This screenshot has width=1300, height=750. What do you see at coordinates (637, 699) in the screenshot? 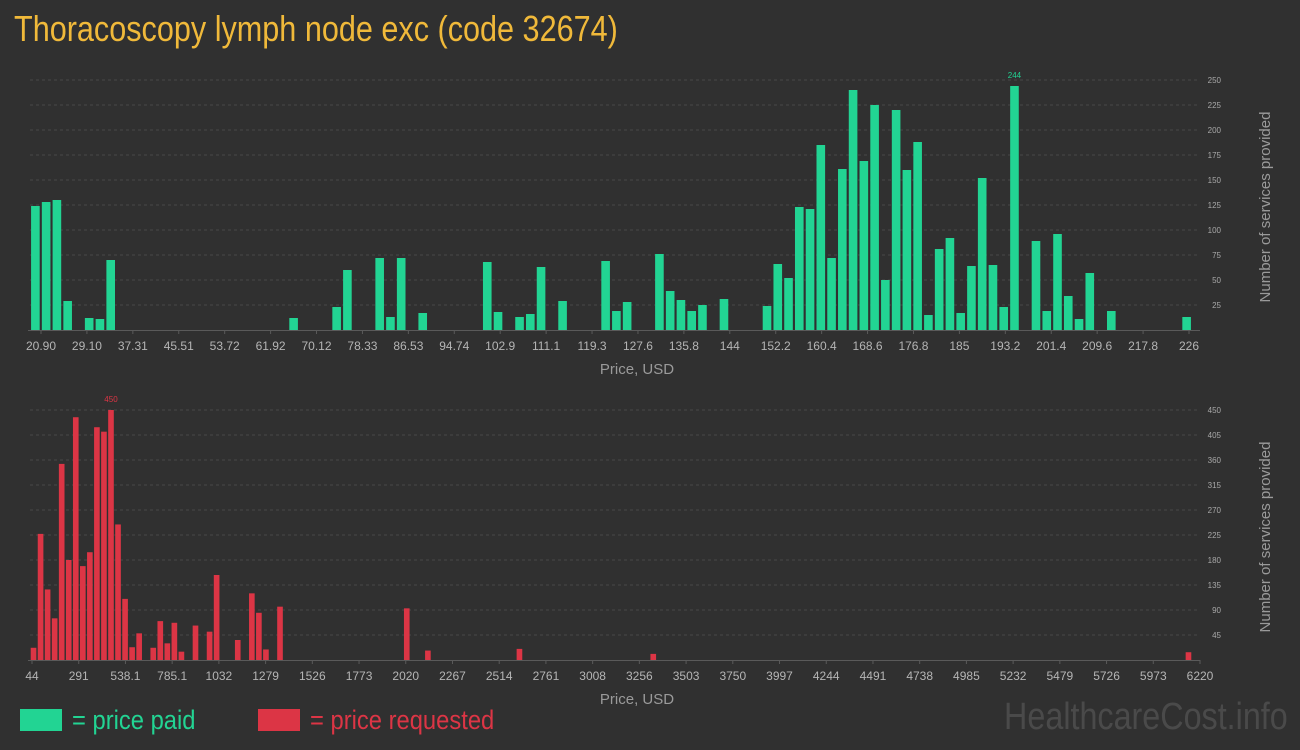
I see `x-axis-label: Price, USD` at bounding box center [637, 699].